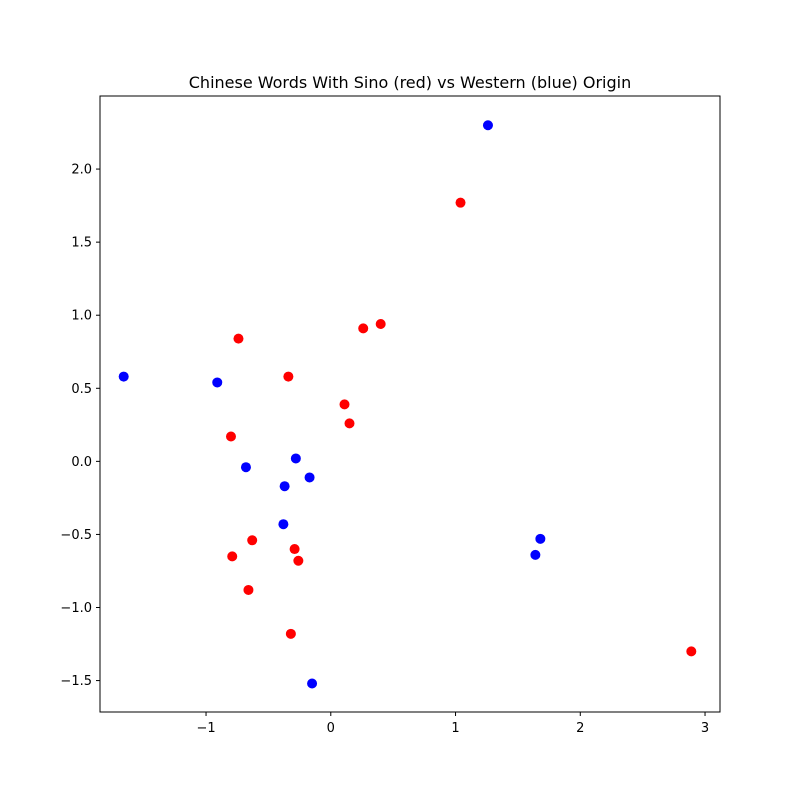  I want to click on y-tick-label: 0.5, so click(81, 389).